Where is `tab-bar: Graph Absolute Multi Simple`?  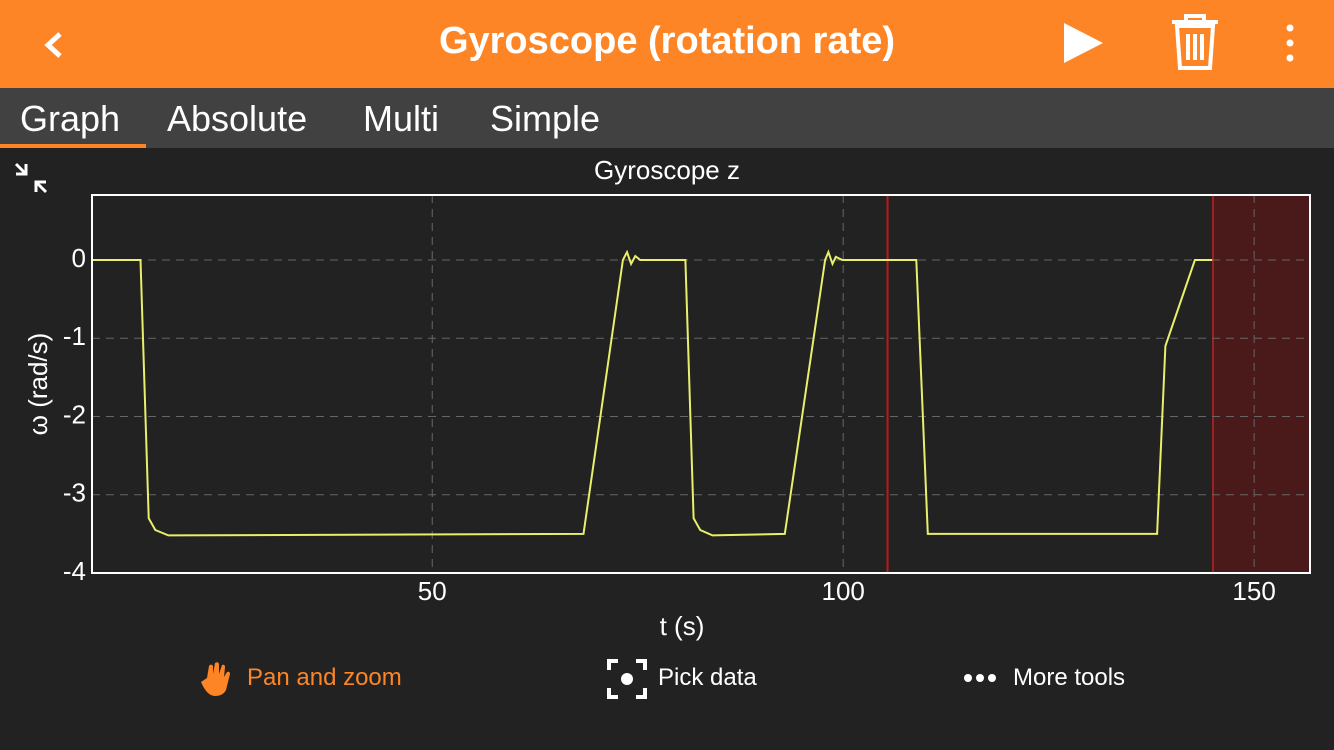
tab-bar: Graph Absolute Multi Simple is located at coordinates (667, 118).